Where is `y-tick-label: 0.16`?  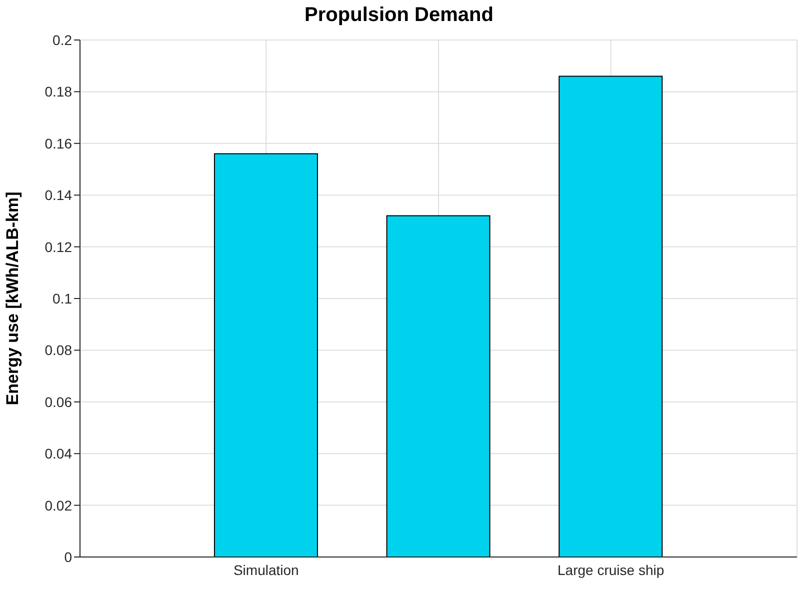 y-tick-label: 0.16 is located at coordinates (58, 143).